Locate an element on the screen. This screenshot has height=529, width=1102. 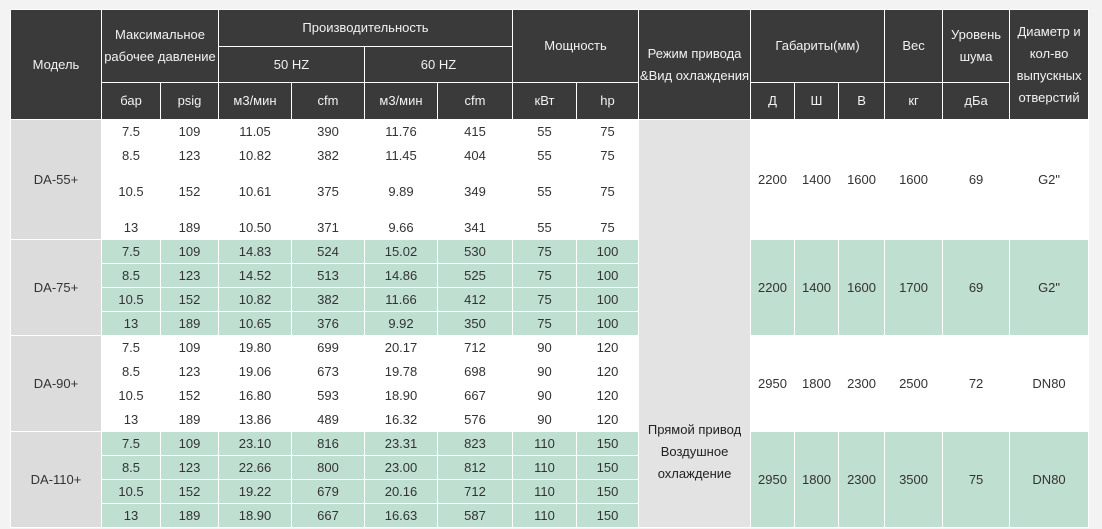
table-row: 8.5 123 19.06 673 19.78 698 90 120 is located at coordinates (550, 371).